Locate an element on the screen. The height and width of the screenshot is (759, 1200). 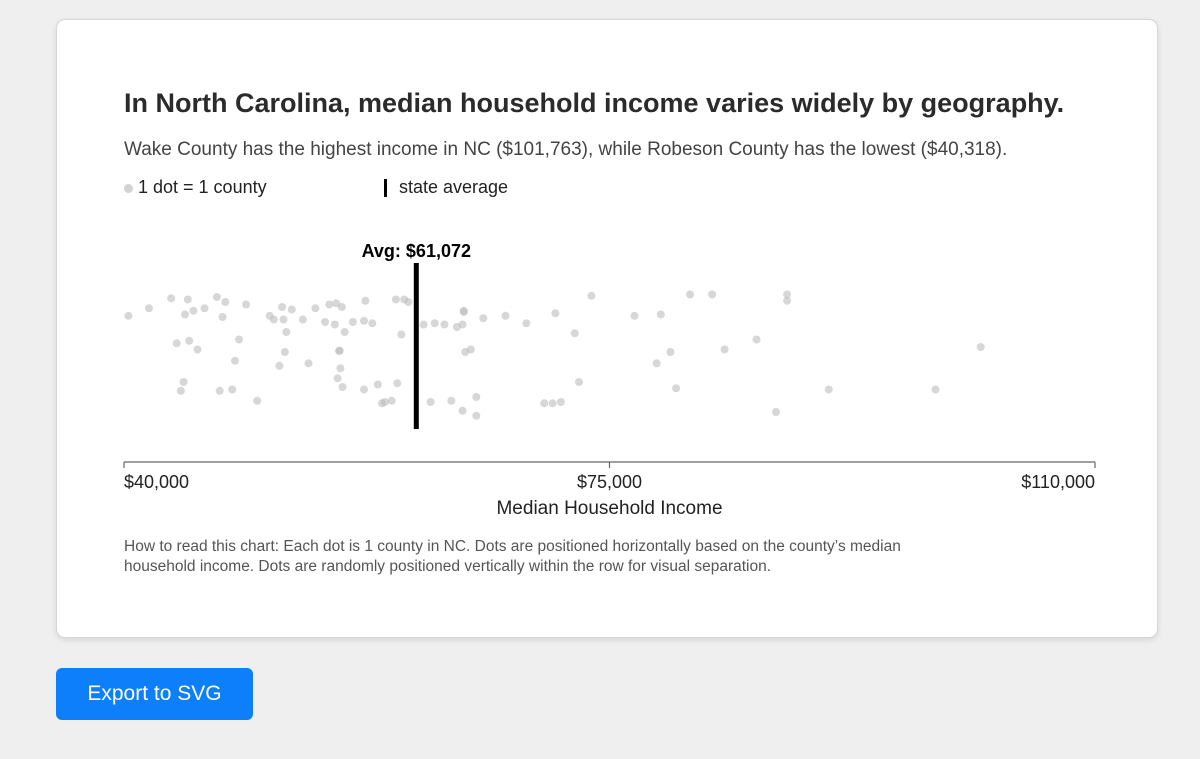
dot-legend-icon is located at coordinates (128, 188).